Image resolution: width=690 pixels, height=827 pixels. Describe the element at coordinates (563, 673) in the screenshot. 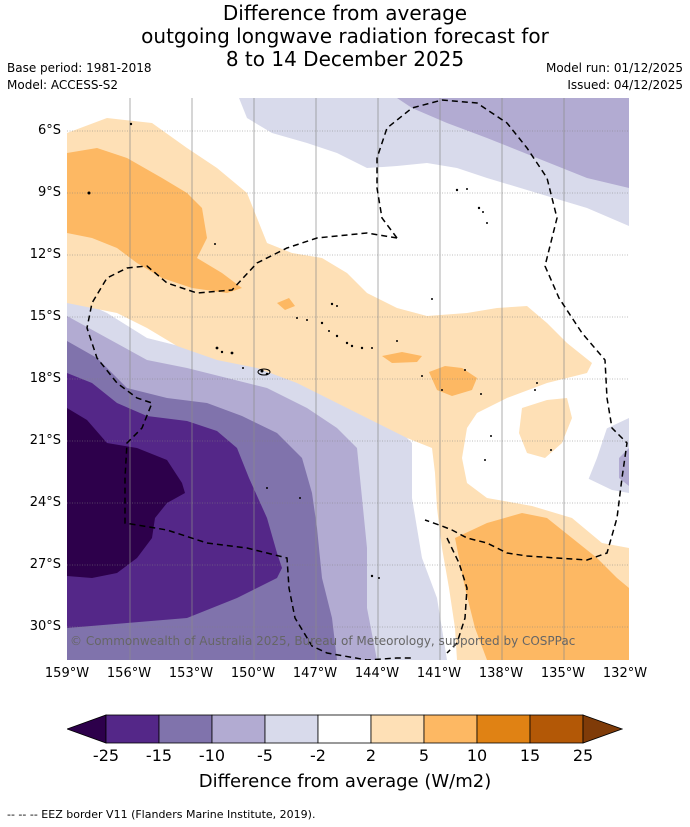

I see `lon-label-135w: 135°W` at that location.